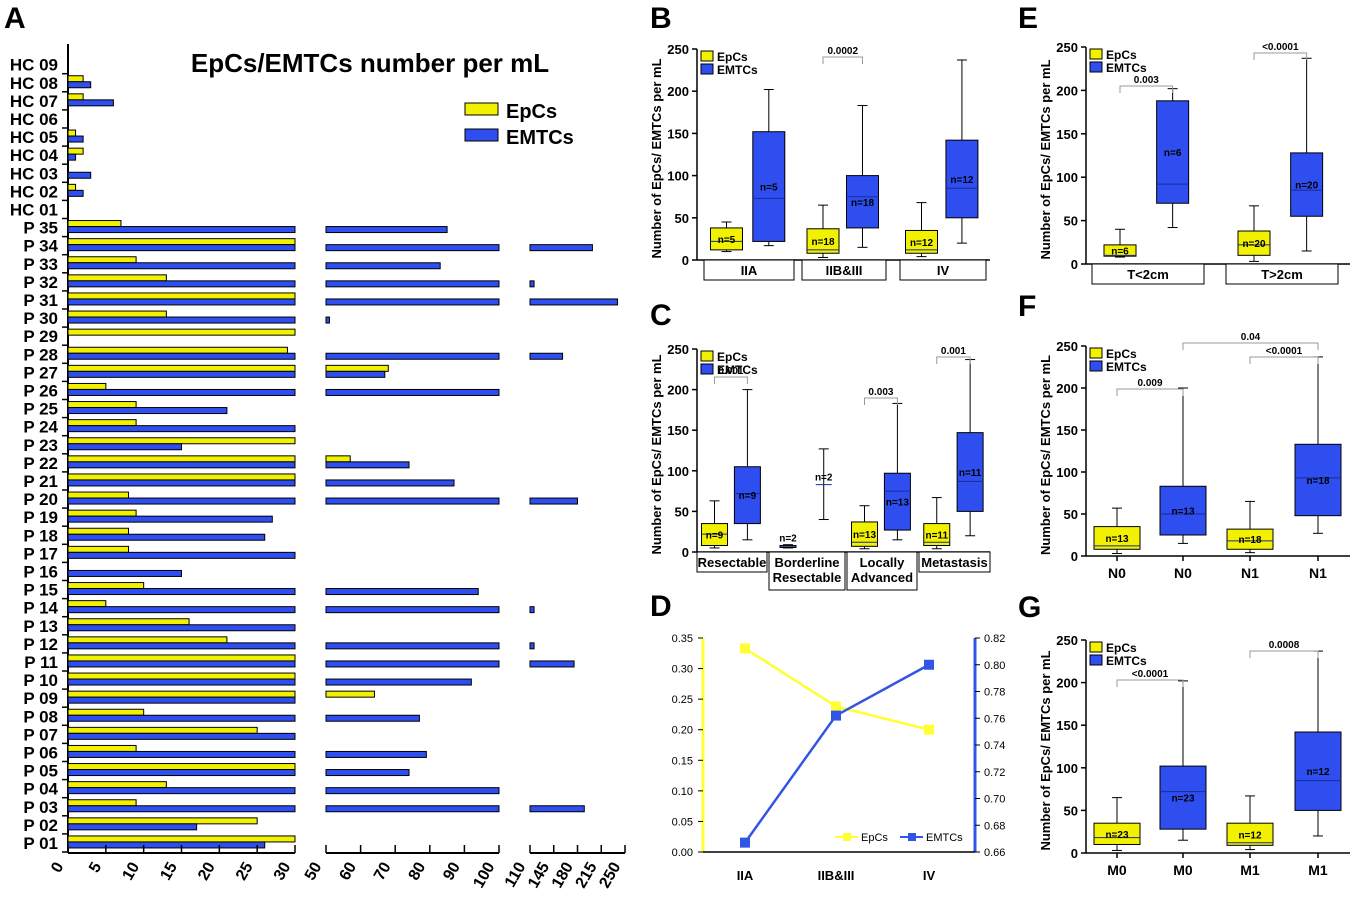 Image resolution: width=1364 pixels, height=900 pixels. What do you see at coordinates (34, 65) in the screenshot?
I see `category-label: HC 09` at bounding box center [34, 65].